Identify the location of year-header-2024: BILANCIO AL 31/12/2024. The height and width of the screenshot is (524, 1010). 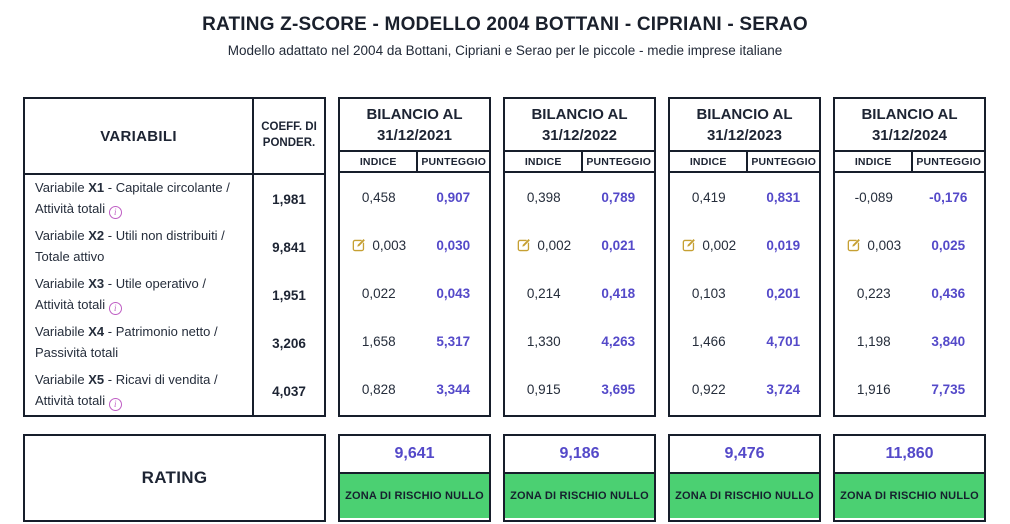
(909, 125).